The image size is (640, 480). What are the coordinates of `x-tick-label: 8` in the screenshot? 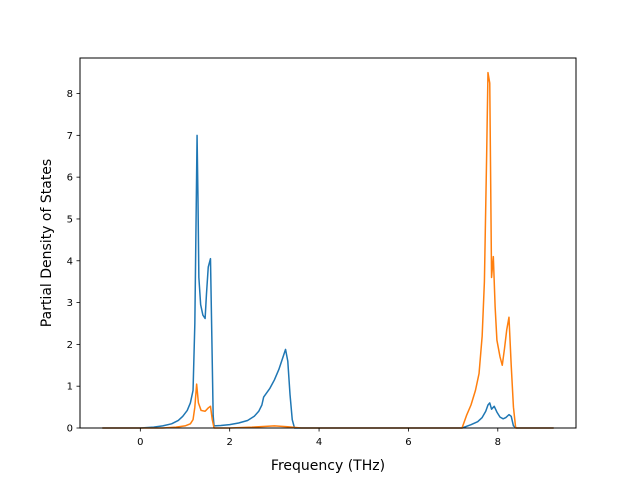 It's located at (498, 442).